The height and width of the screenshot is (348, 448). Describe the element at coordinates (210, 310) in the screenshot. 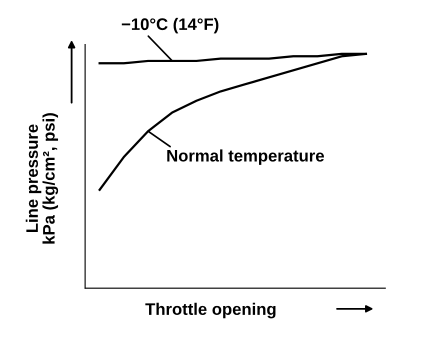

I see `x-axis-title: Throttle opening` at that location.